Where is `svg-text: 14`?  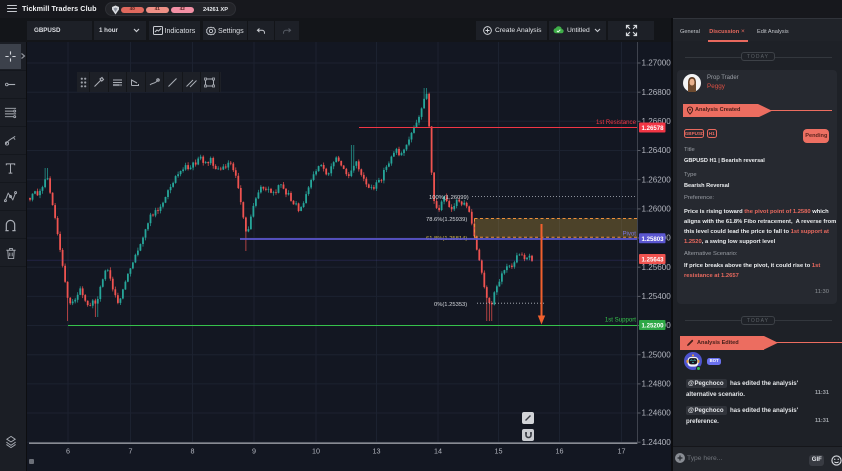 svg-text: 14 is located at coordinates (438, 451).